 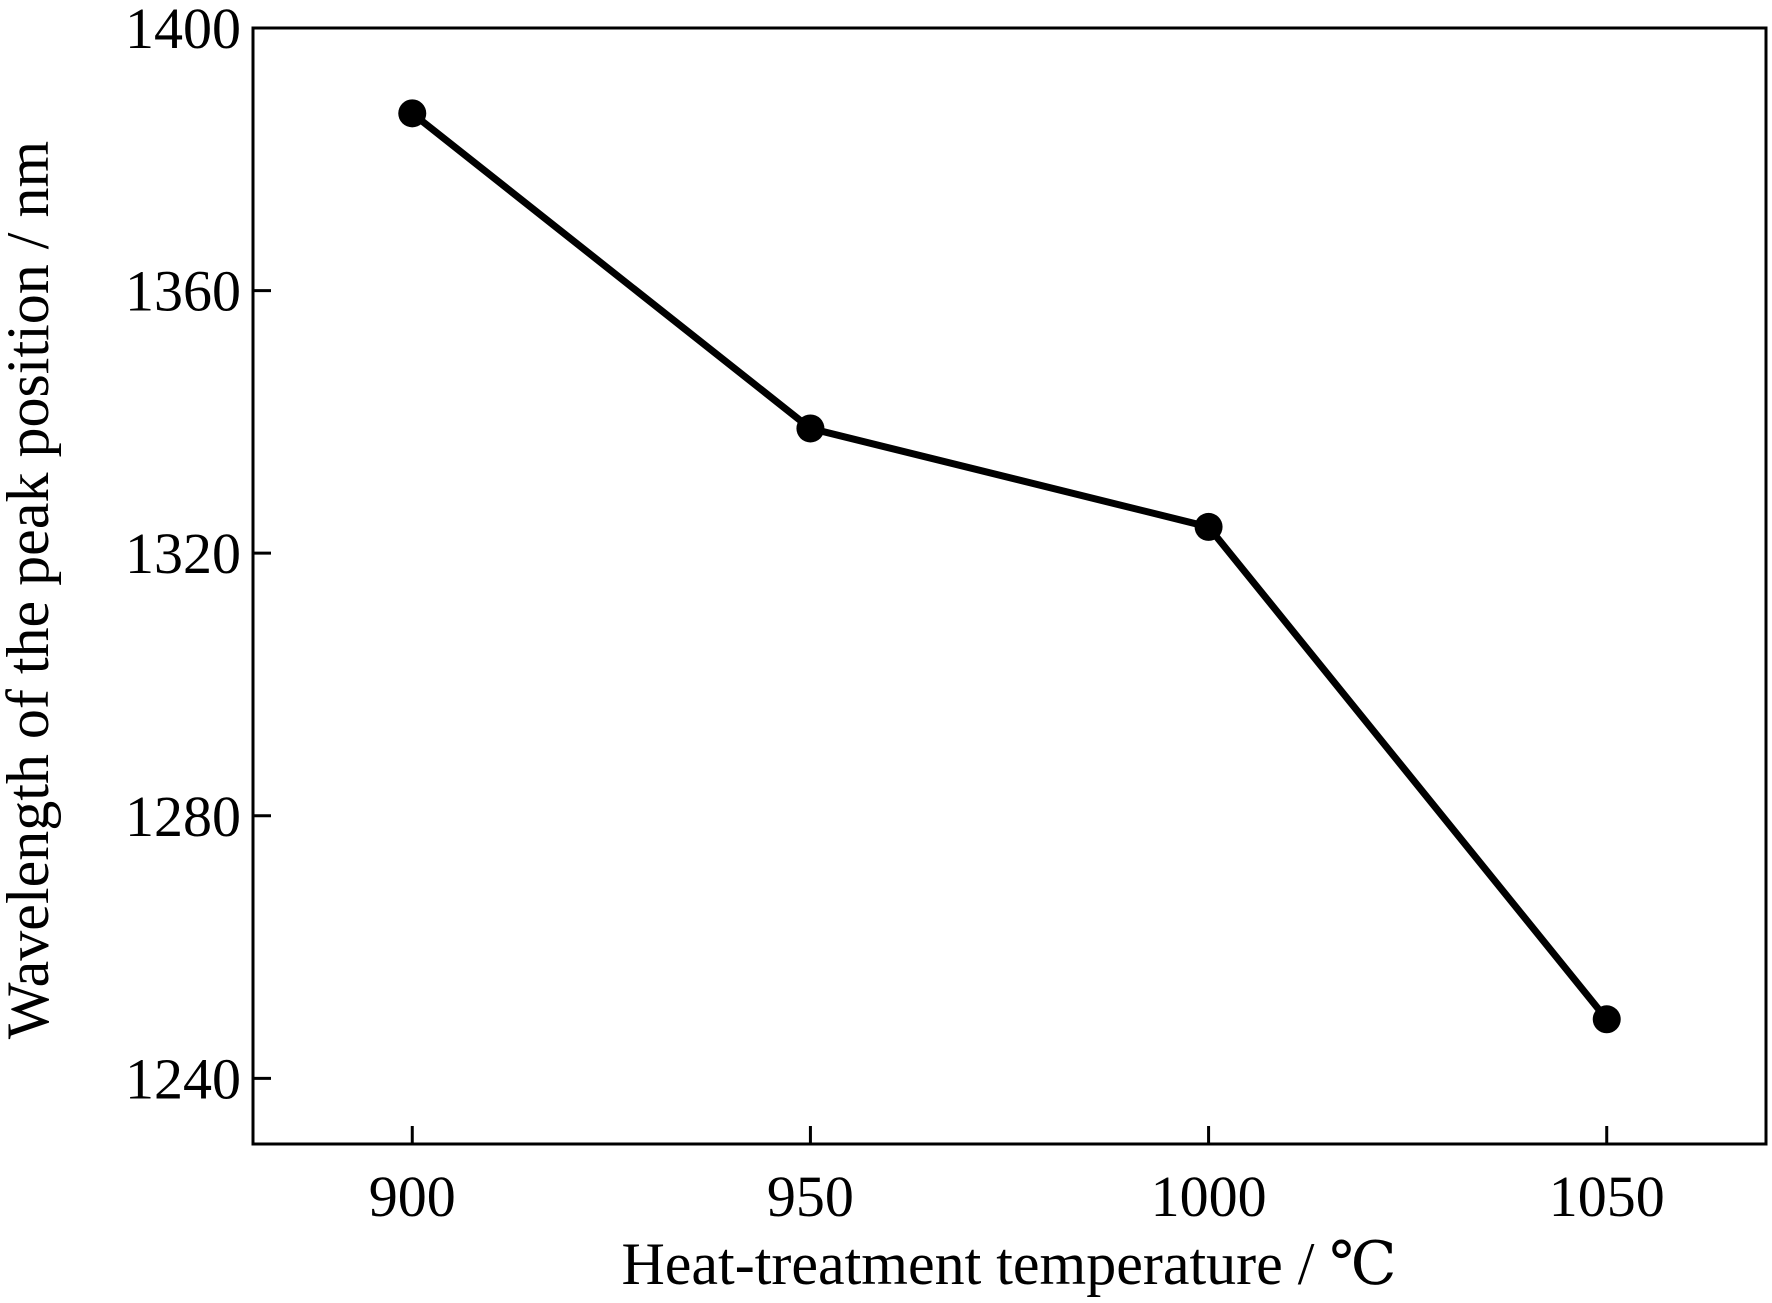 I want to click on x-tick-label: 950, so click(x=810, y=1196).